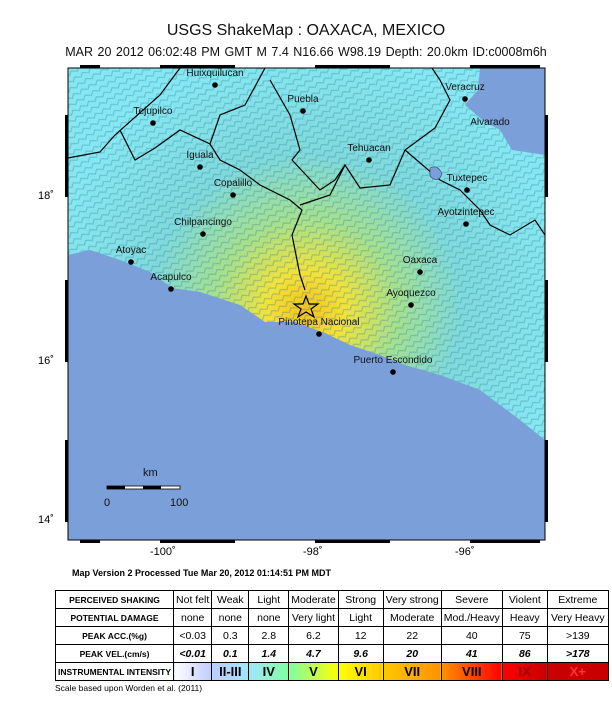  Describe the element at coordinates (464, 87) in the screenshot. I see `city-label: Veracruz` at that location.